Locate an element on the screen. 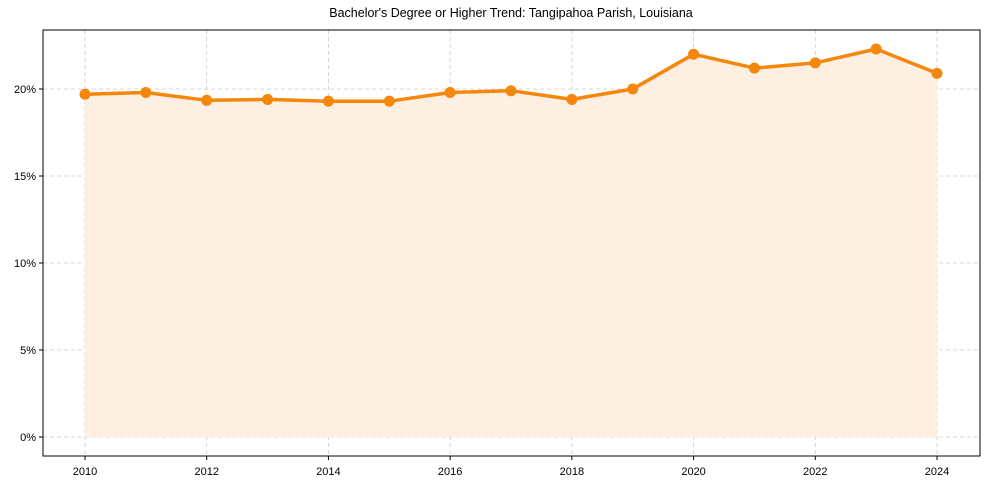 This screenshot has width=989, height=490. x-tick-label: 2022 is located at coordinates (815, 472).